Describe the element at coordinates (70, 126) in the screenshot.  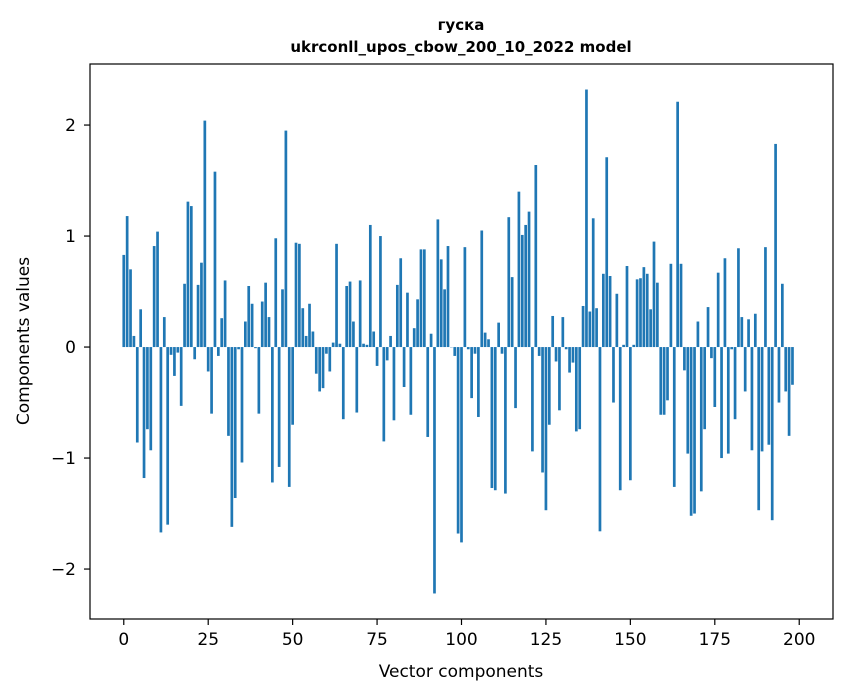
I see `y-tick-label: 2` at that location.